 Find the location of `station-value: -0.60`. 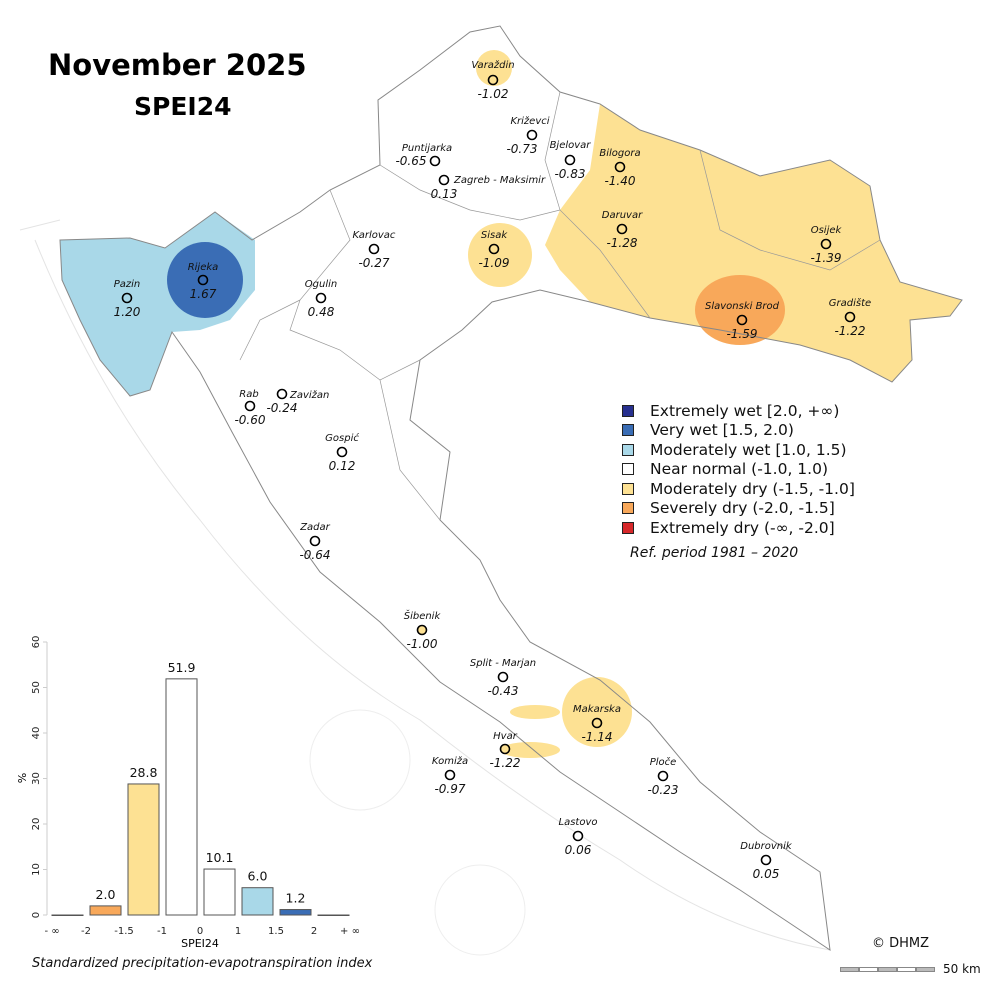

station-value: -0.60 is located at coordinates (249, 420).